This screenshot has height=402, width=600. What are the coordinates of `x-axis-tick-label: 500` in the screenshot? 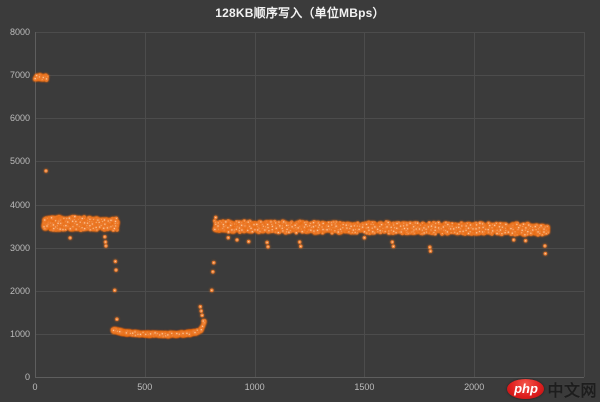 It's located at (145, 387).